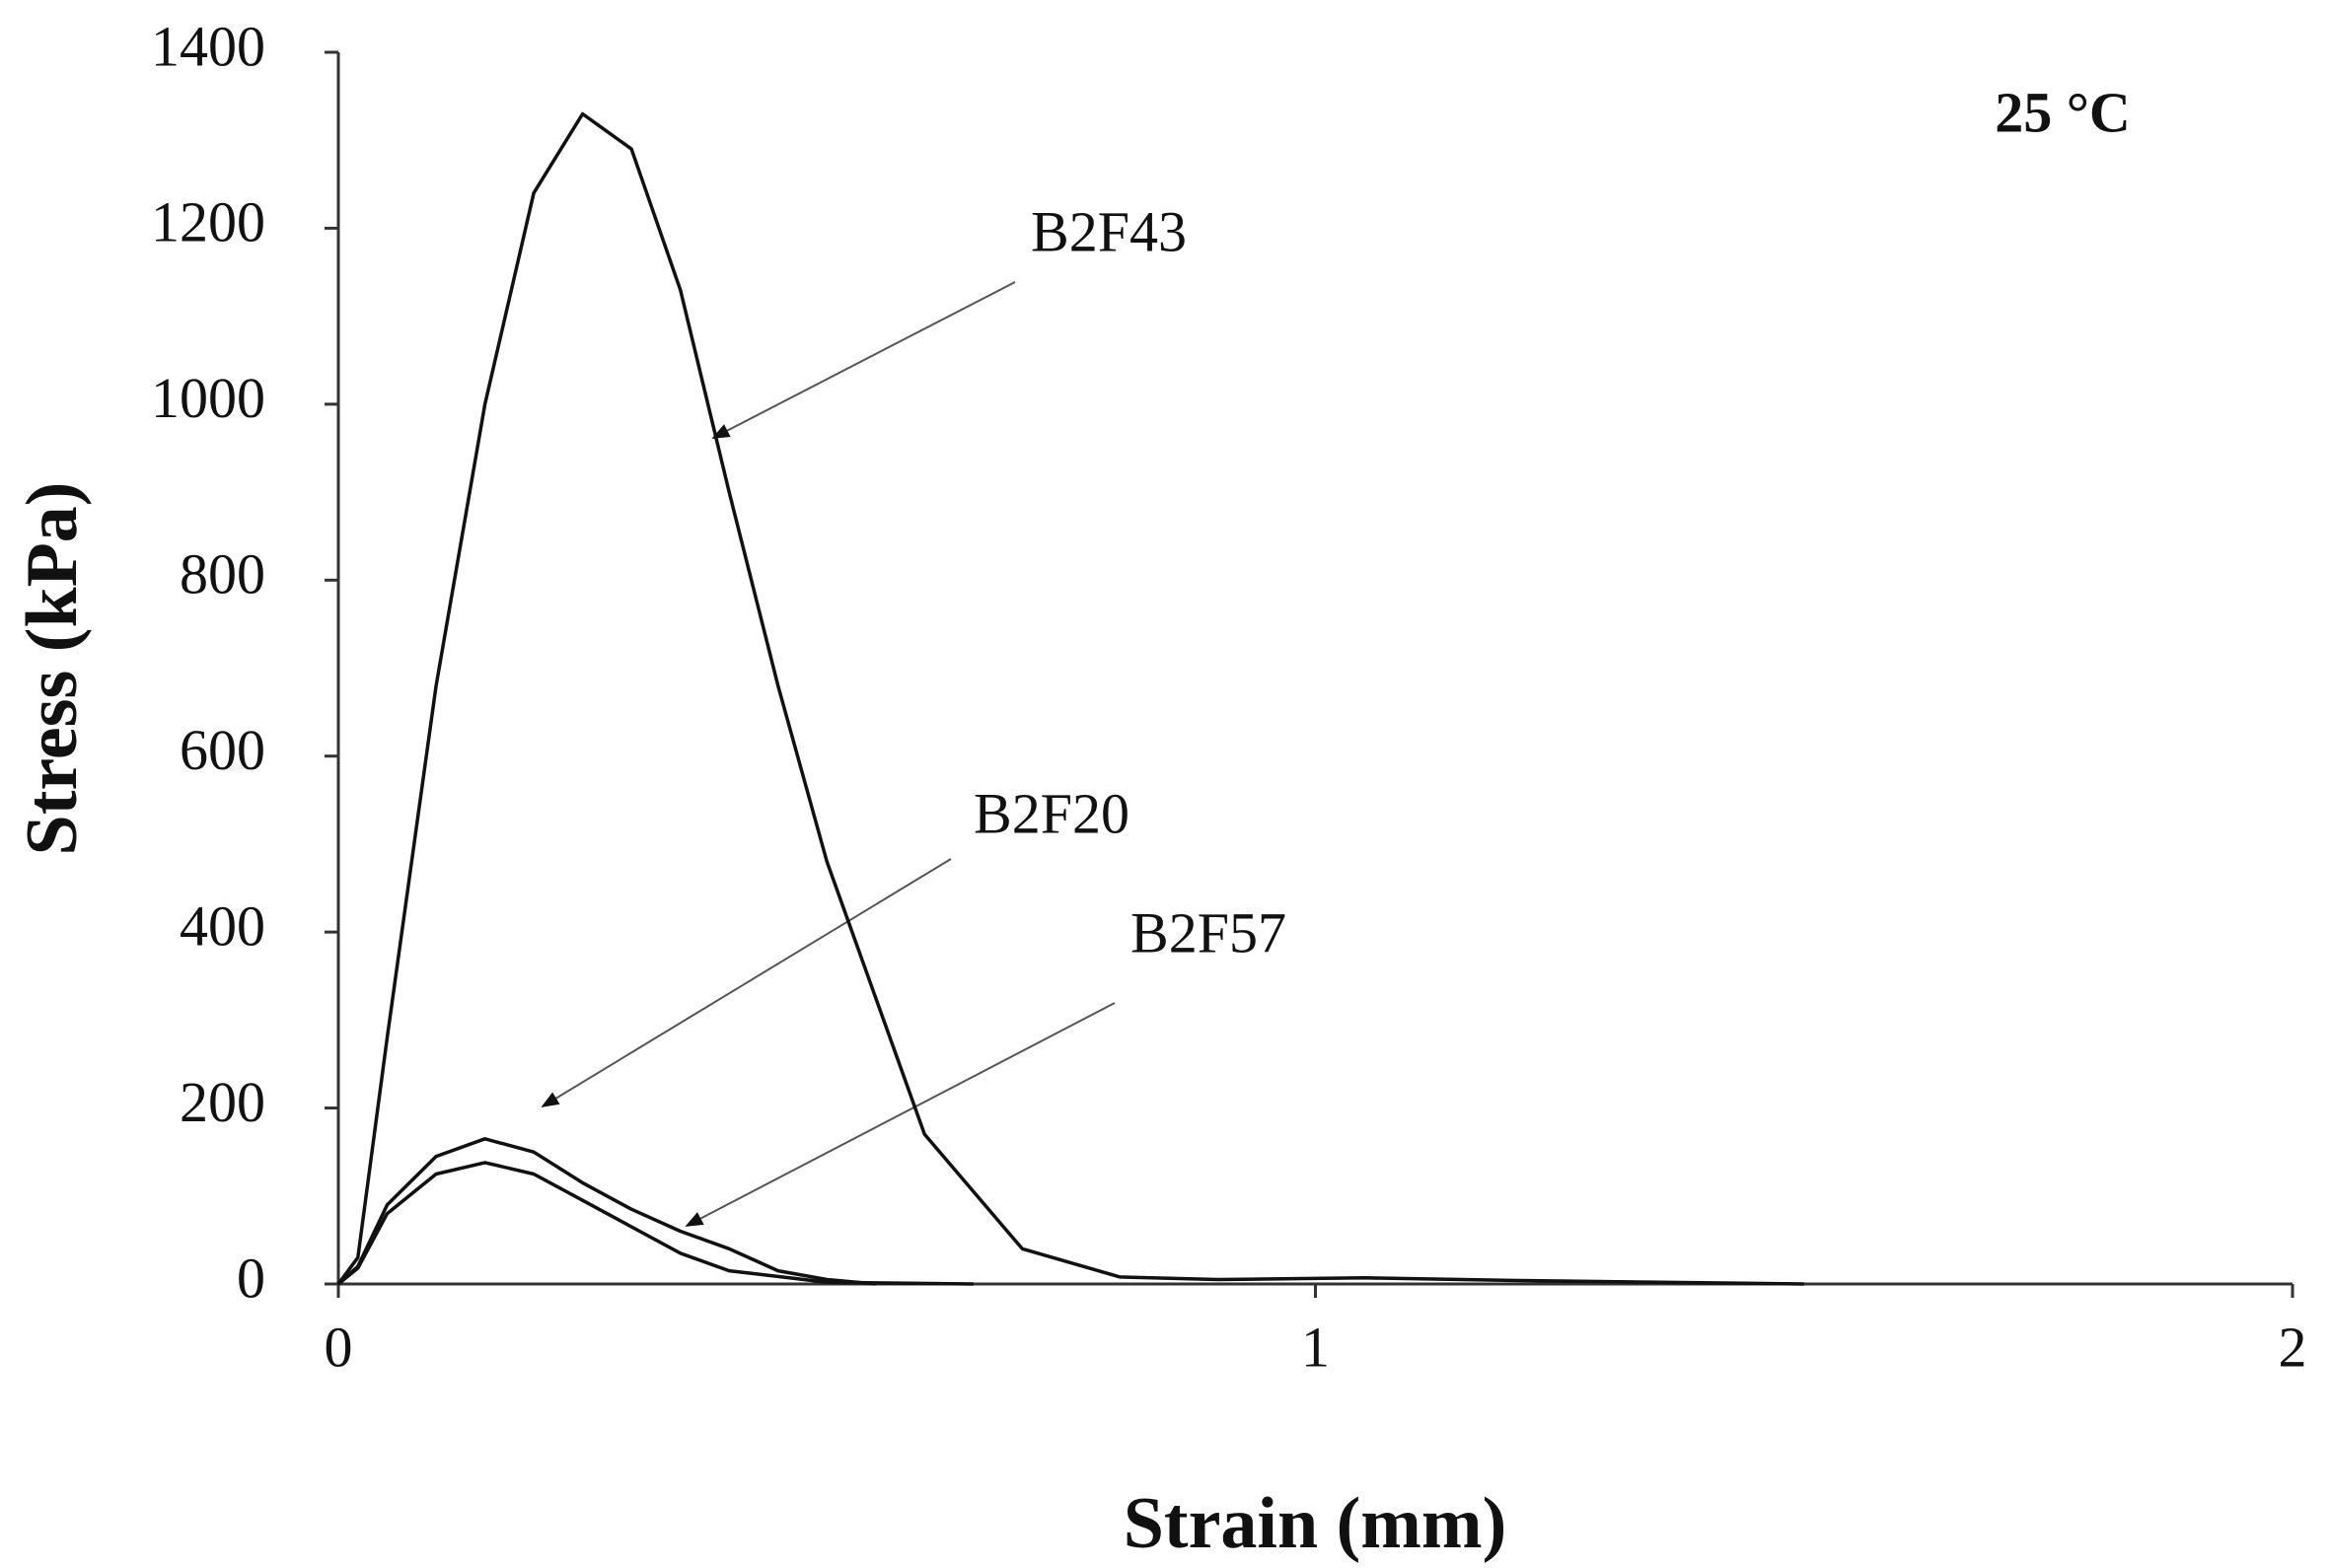 The width and height of the screenshot is (2330, 1568). Describe the element at coordinates (1315, 1347) in the screenshot. I see `x-tick-label: 1` at that location.